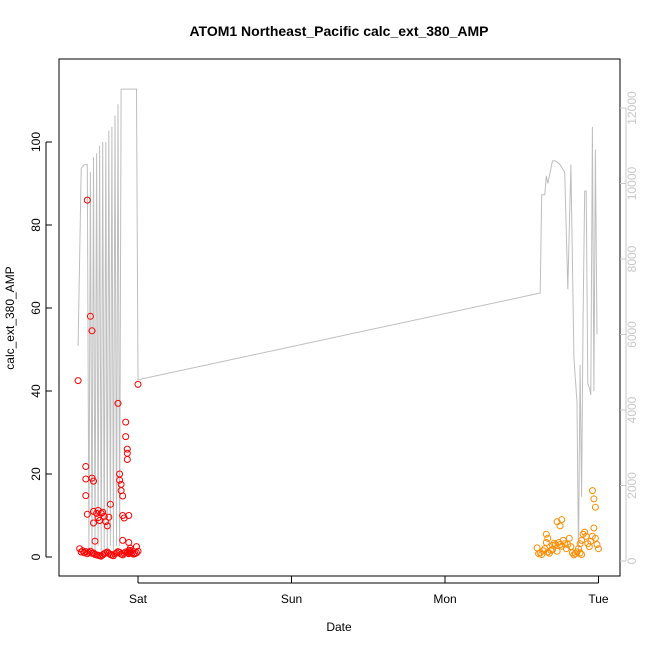 This screenshot has height=650, width=650. What do you see at coordinates (632, 334) in the screenshot?
I see `y-right-tick-label: 6000` at bounding box center [632, 334].